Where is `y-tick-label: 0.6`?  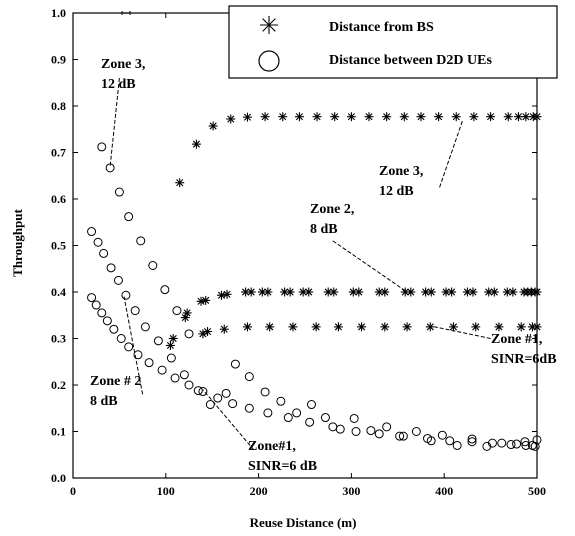
y-tick-label: 0.6 is located at coordinates (58, 199).